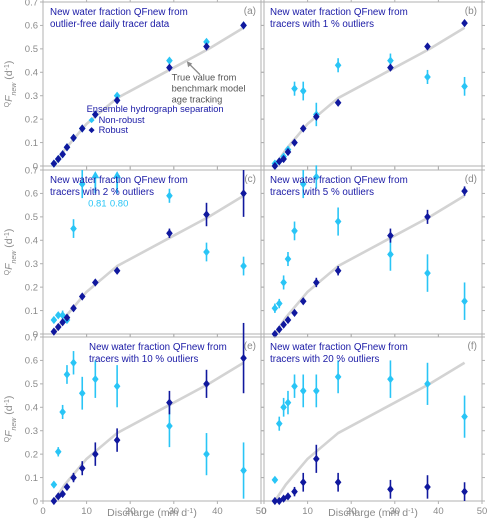 The image size is (500, 520). What do you see at coordinates (7, 439) in the screenshot?
I see `y-axis-title-q: Q` at bounding box center [7, 439].